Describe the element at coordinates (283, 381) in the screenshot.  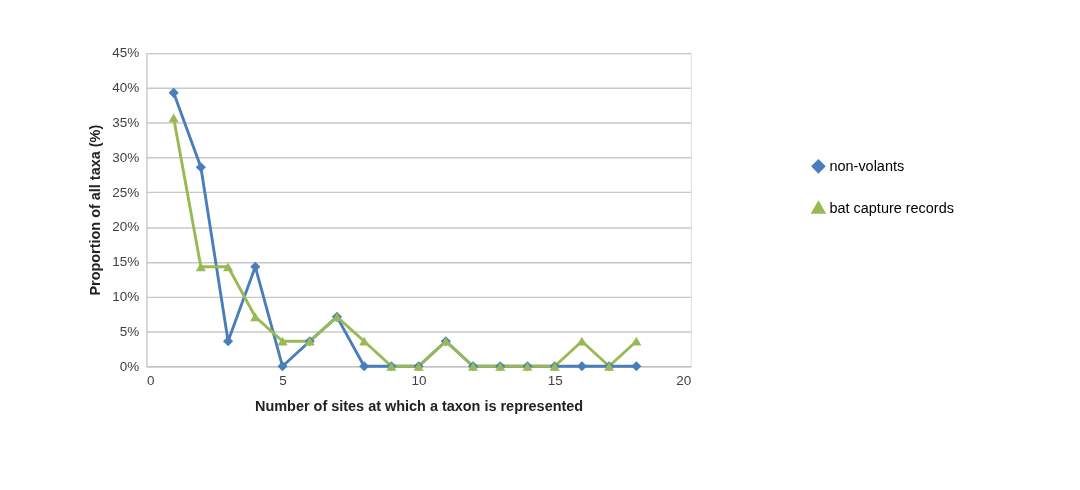
I see `x-tick-label: 5` at that location.